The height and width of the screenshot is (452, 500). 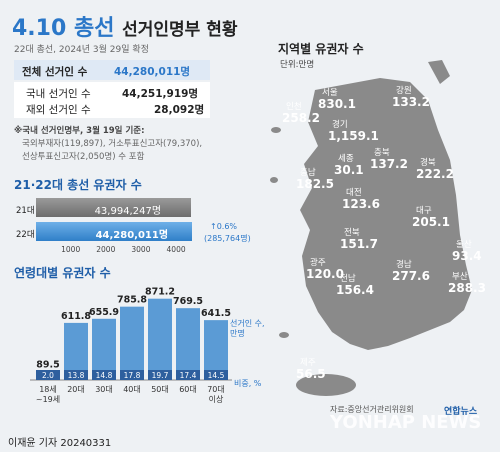 I want to click on share-value-label: 2.0, so click(x=48, y=375).